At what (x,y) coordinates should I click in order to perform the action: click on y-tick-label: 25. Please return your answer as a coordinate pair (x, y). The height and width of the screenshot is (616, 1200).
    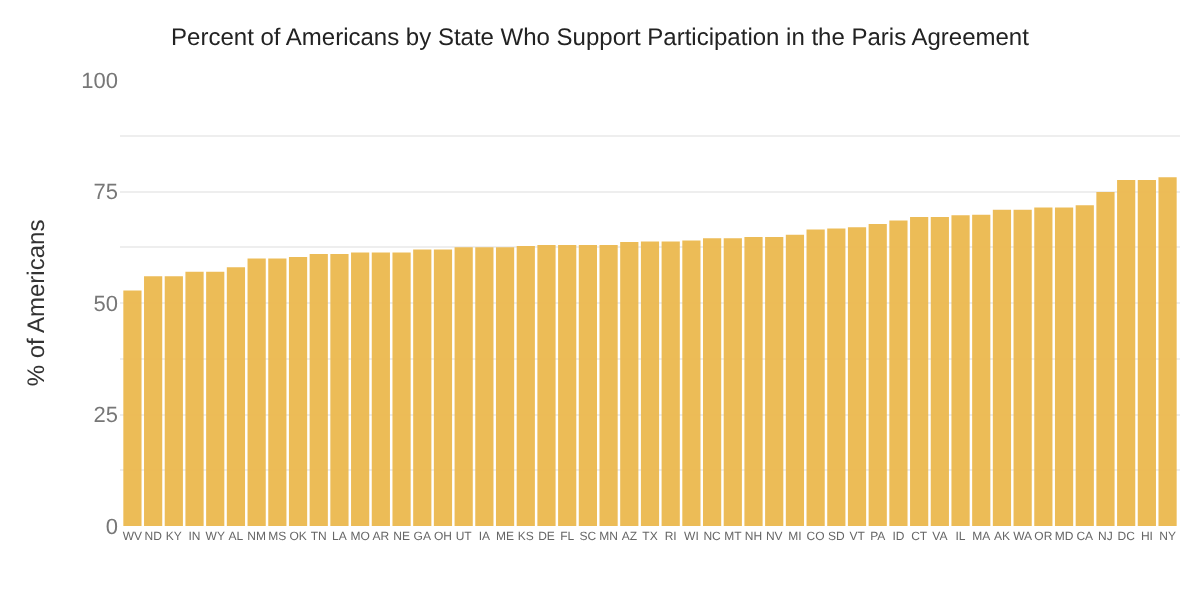
    Looking at the image, I should click on (105, 416).